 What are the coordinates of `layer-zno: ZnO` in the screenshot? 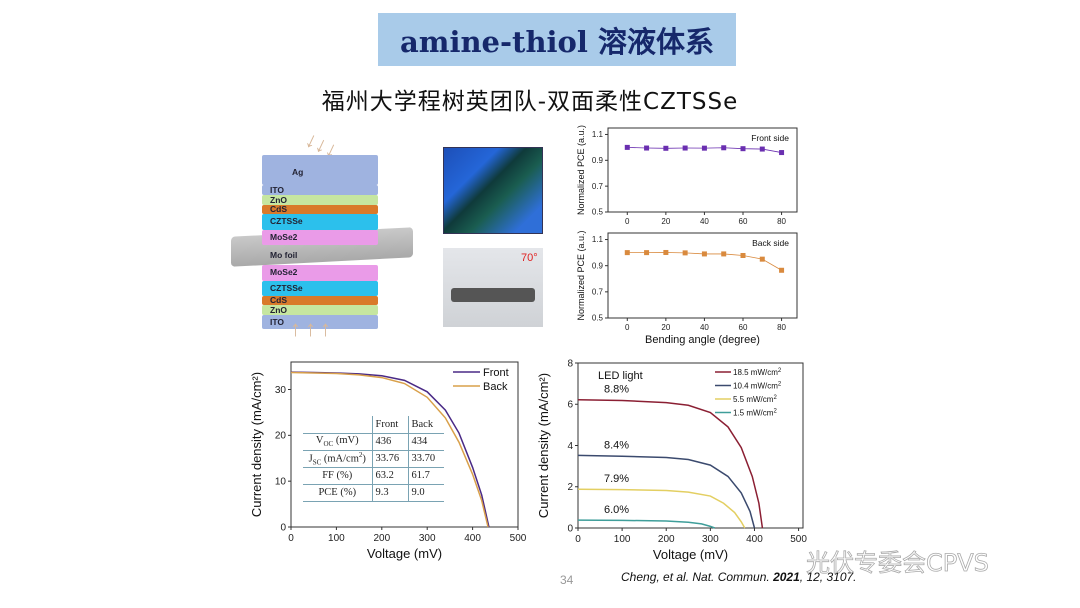 It's located at (320, 200).